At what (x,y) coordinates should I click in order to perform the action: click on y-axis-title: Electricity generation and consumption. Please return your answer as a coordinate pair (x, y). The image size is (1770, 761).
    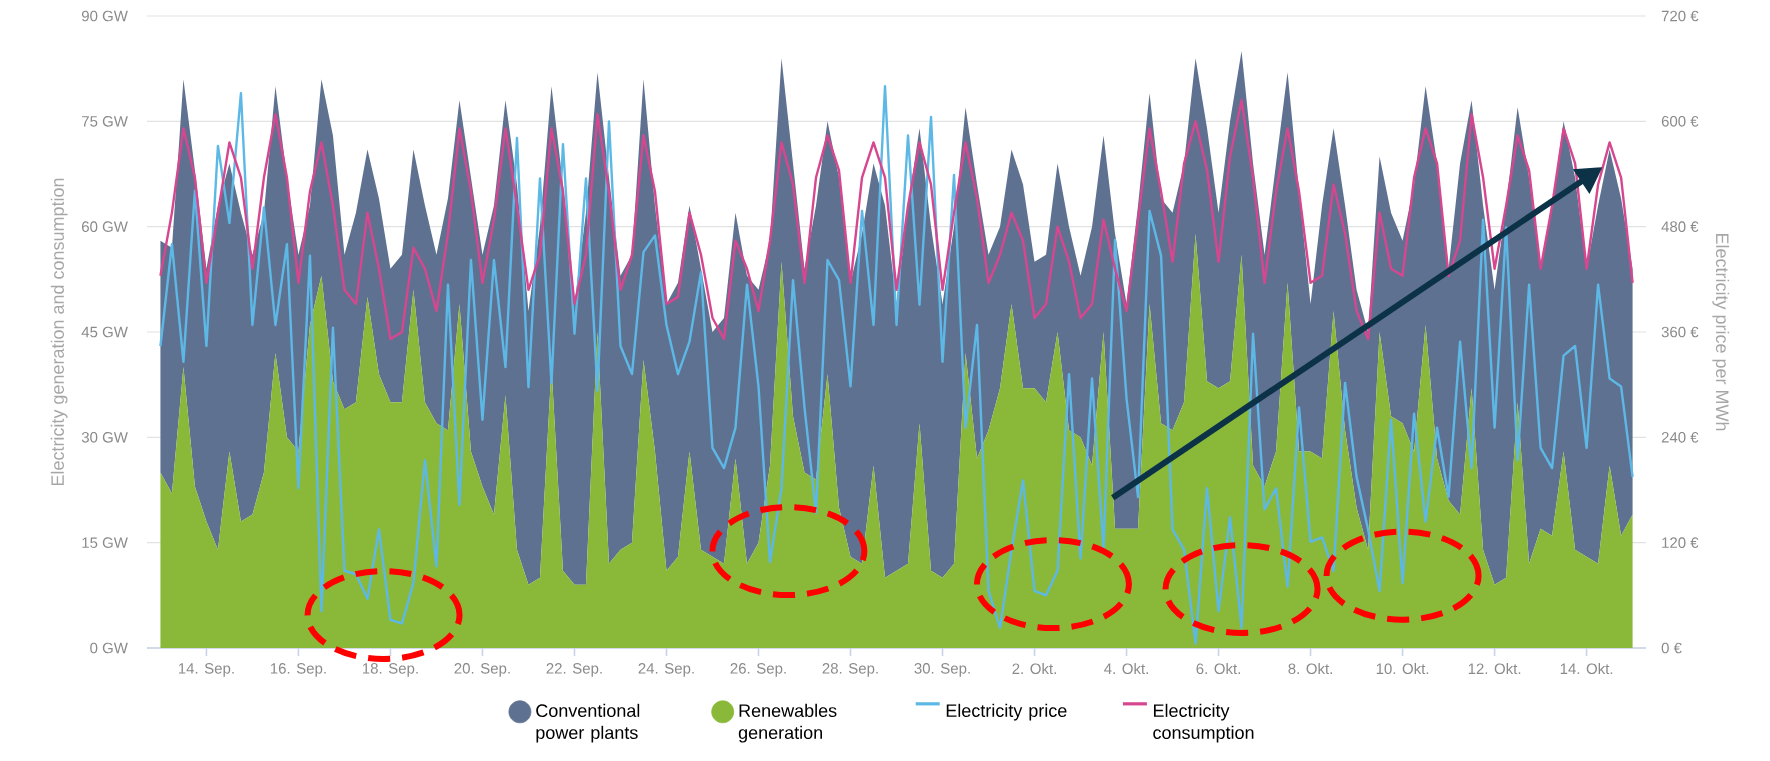
    Looking at the image, I should click on (59, 332).